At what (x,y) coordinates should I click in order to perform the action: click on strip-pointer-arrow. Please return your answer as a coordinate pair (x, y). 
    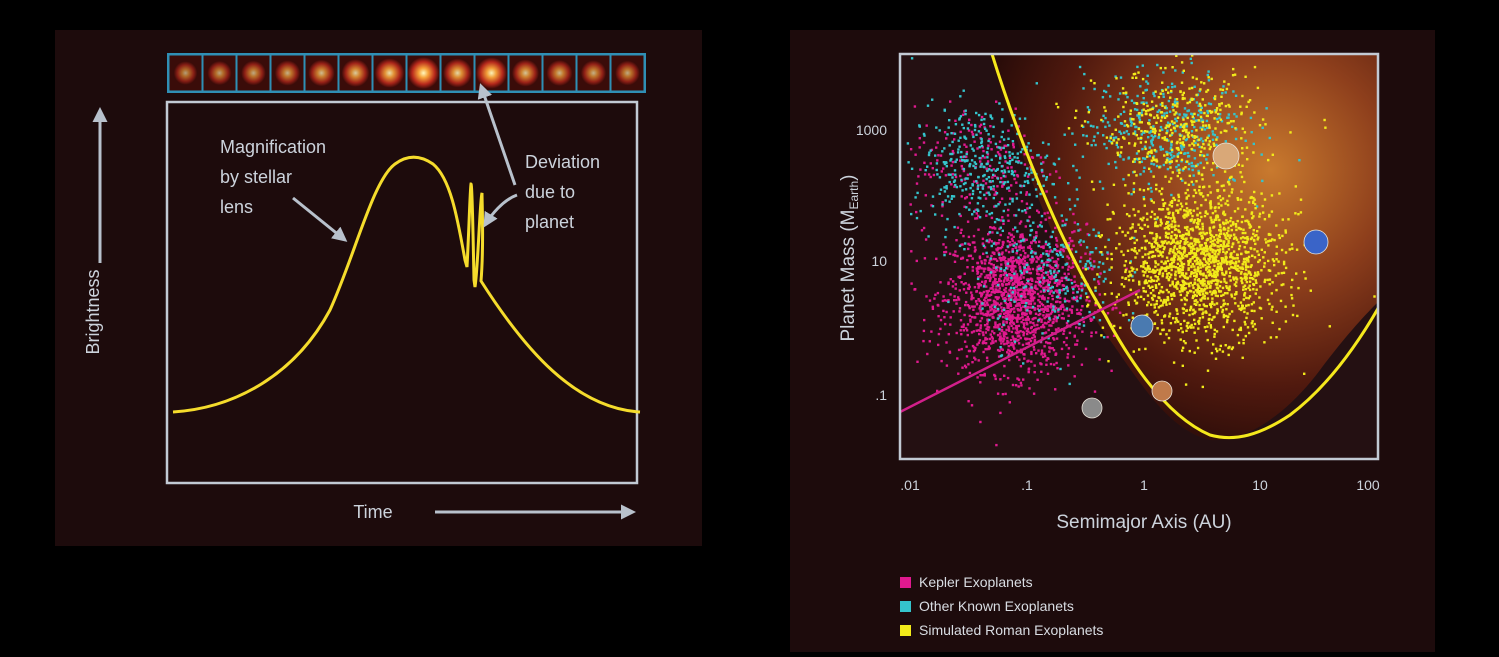
    Looking at the image, I should click on (497, 134).